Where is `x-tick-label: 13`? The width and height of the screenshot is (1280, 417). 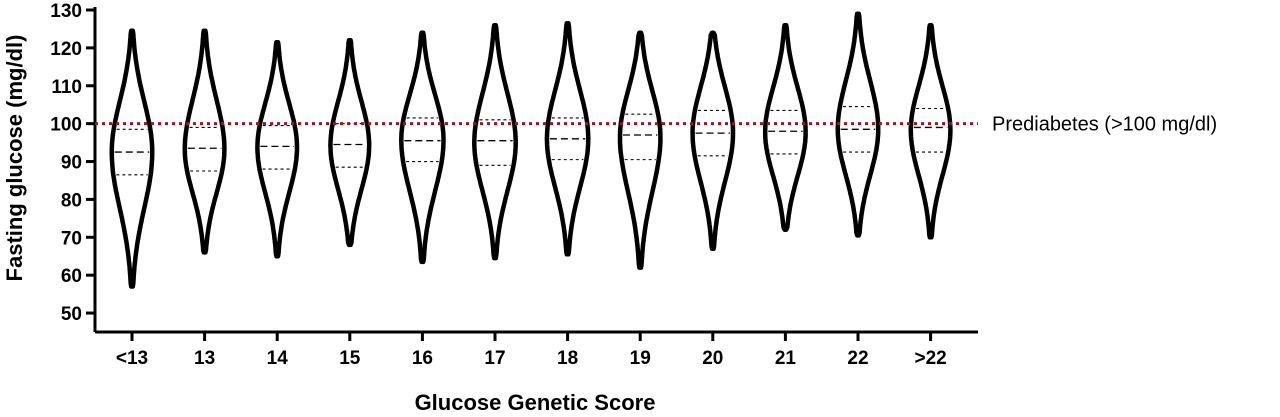 x-tick-label: 13 is located at coordinates (204, 358).